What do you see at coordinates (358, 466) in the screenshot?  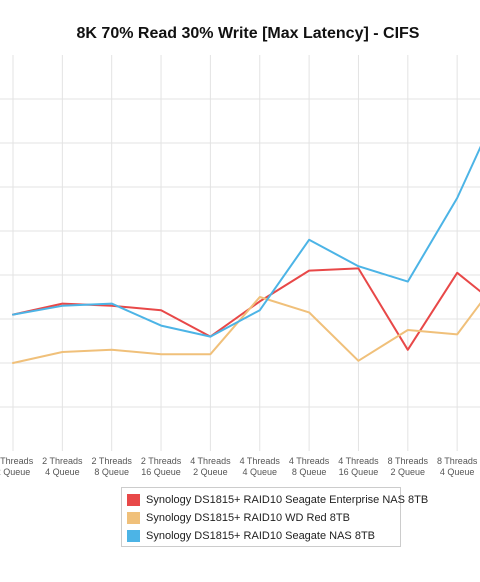 I see `x-tick-label: 4 Threads 16 Queue` at bounding box center [358, 466].